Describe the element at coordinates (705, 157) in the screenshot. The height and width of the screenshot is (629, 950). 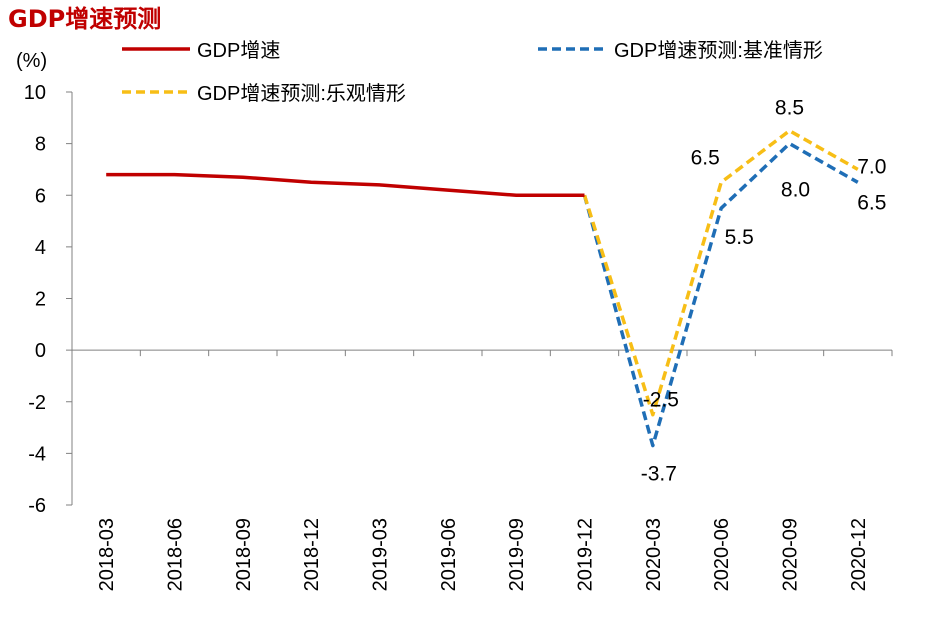
I see `data-label-2020-06-optimistic: 6.5` at that location.